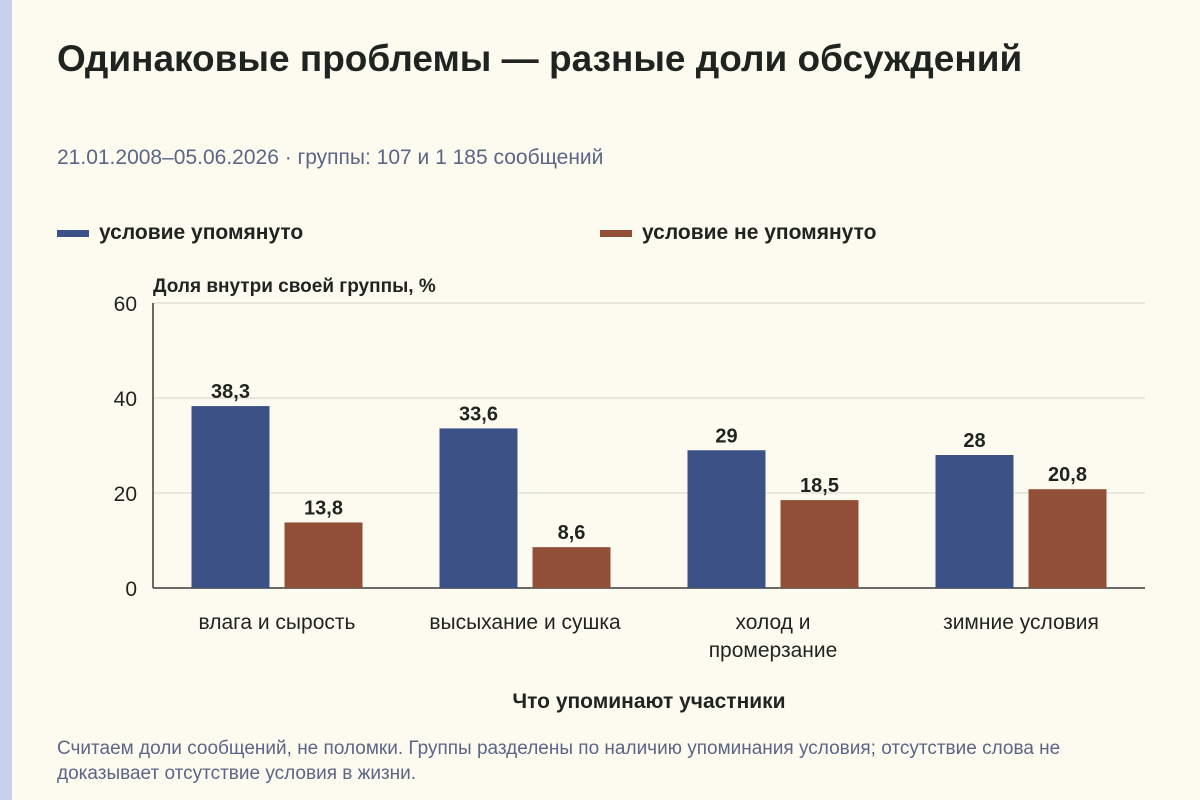 The image size is (1200, 800). Describe the element at coordinates (616, 233) in the screenshot. I see `legend-swatch-not-mentioned` at that location.